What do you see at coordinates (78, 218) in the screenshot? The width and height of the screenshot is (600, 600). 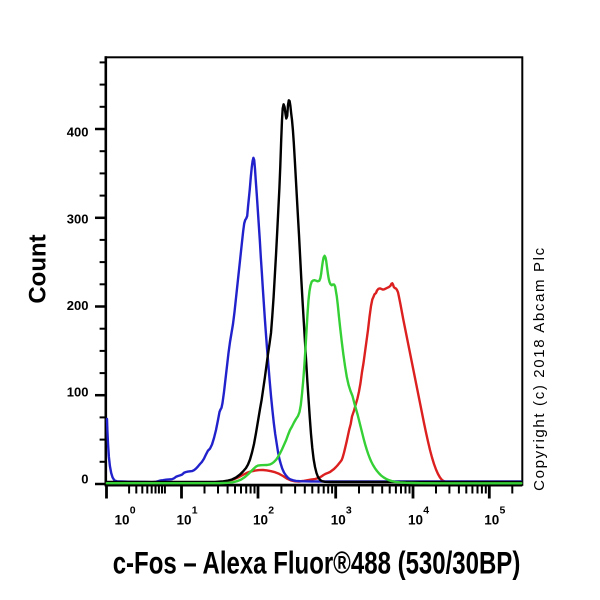 I see `svg-text: 300` at bounding box center [78, 218].